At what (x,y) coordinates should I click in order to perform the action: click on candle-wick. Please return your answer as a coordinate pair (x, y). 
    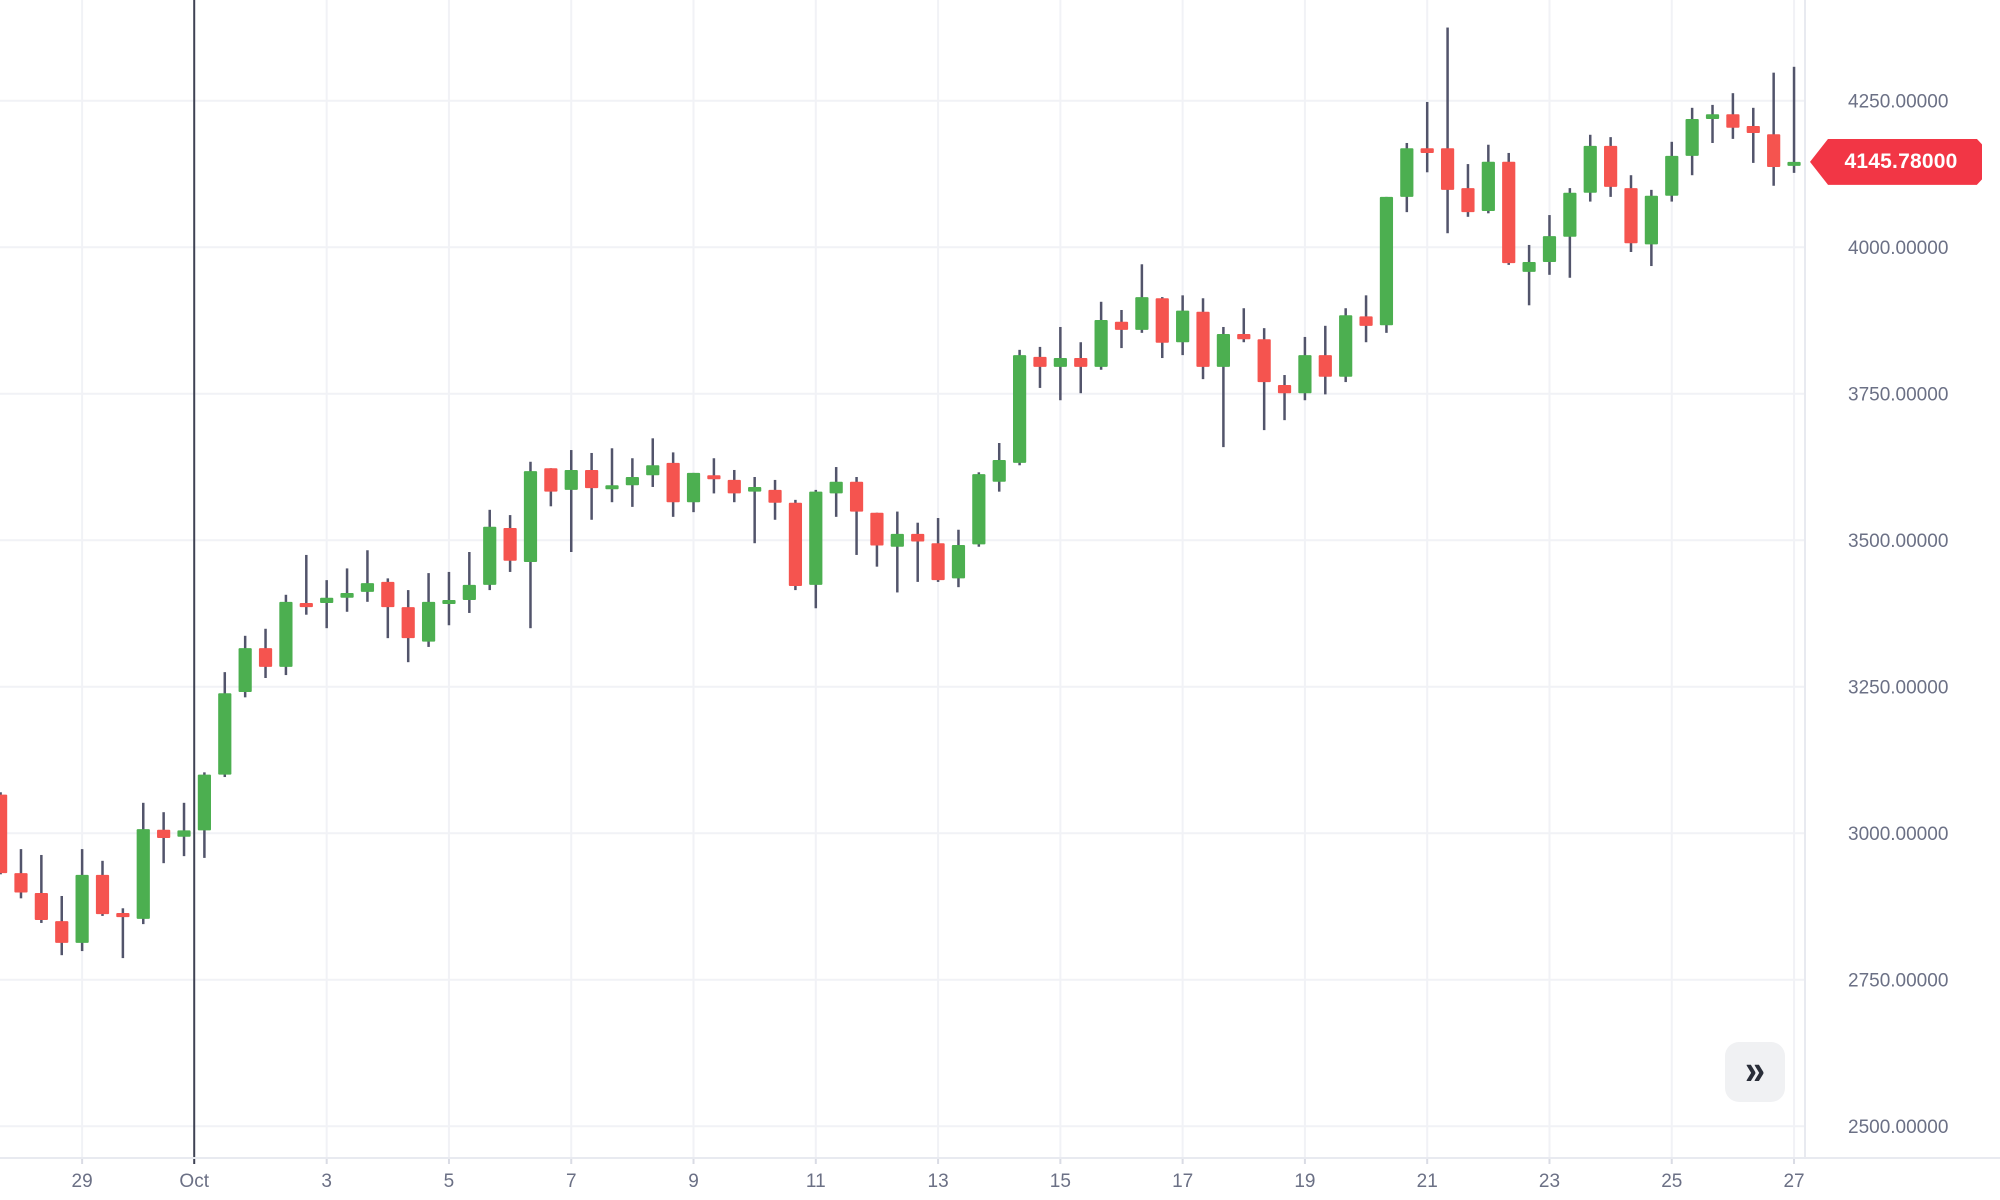
    Looking at the image, I should click on (1794, 119).